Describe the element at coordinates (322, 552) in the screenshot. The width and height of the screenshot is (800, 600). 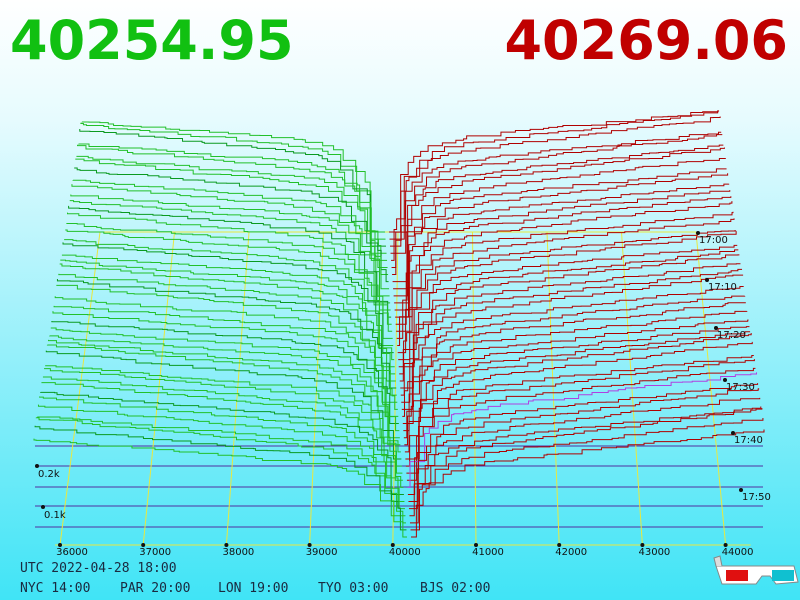
I see `price-label: 39000` at that location.